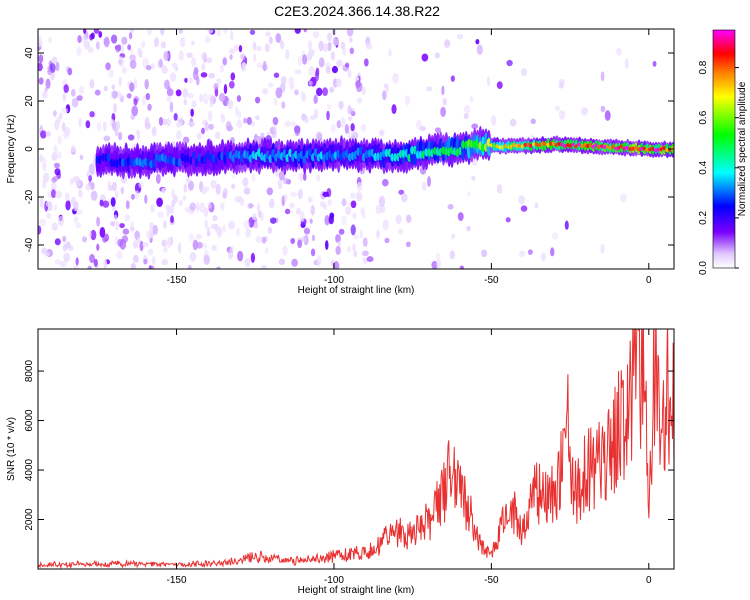 This screenshot has width=750, height=600. Describe the element at coordinates (724, 149) in the screenshot. I see `colorbar` at that location.